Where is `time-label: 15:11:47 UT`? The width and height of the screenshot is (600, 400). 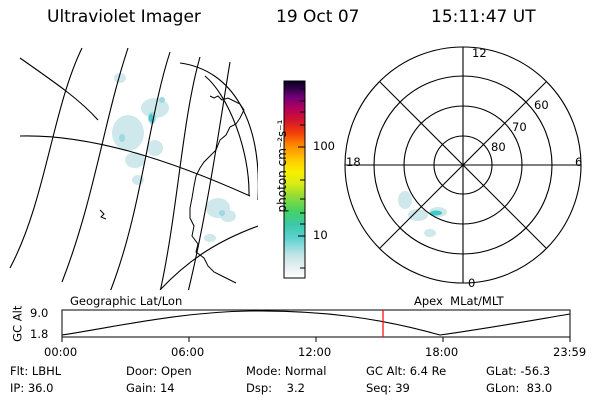 time-label: 15:11:47 UT is located at coordinates (483, 17).